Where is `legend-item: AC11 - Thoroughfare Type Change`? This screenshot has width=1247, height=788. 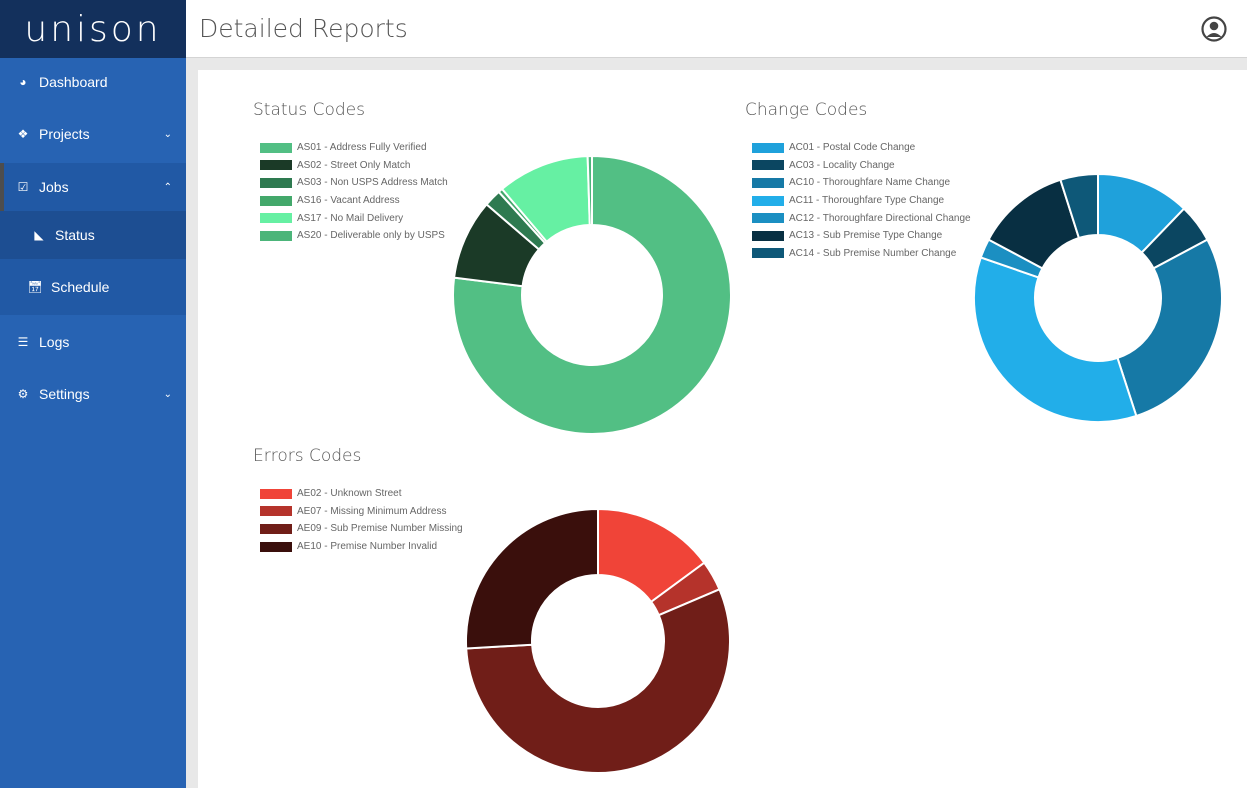
legend-item: AC11 - Thoroughfare Type Change is located at coordinates (861, 201).